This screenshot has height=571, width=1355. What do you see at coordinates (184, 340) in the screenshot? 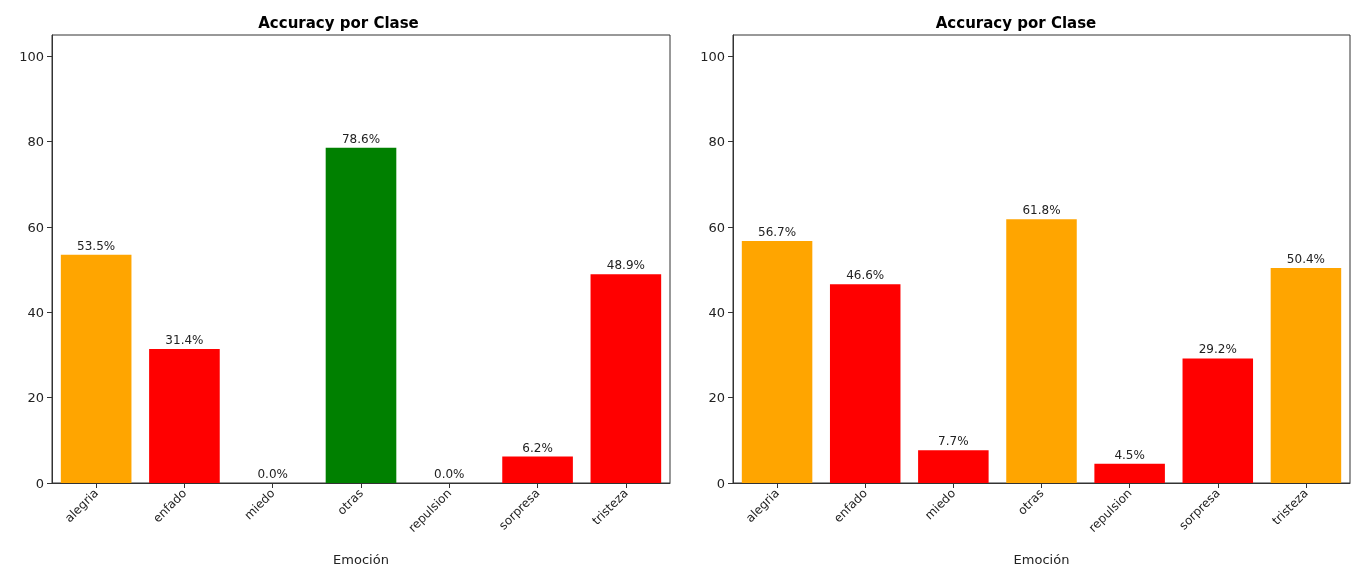
I see `data-label: 31.4%` at bounding box center [184, 340].